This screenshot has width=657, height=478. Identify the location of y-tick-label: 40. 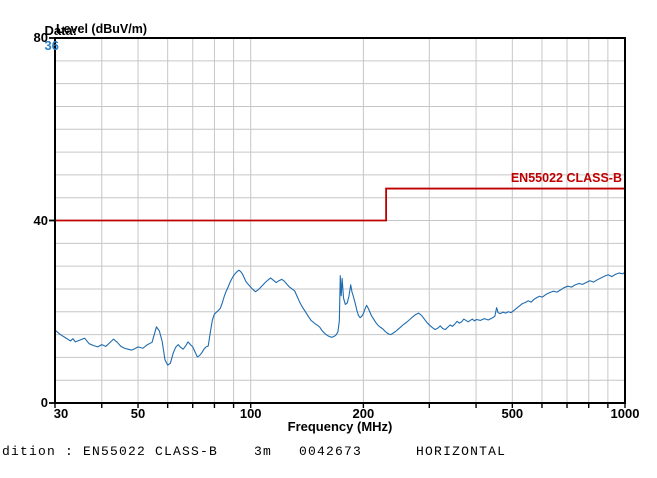
(40, 220).